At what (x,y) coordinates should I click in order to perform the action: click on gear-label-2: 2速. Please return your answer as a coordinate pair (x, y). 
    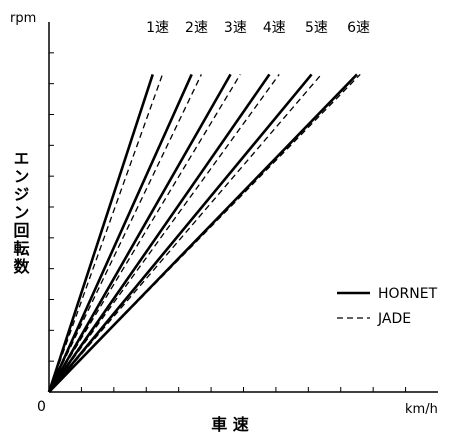
    Looking at the image, I should click on (196, 28).